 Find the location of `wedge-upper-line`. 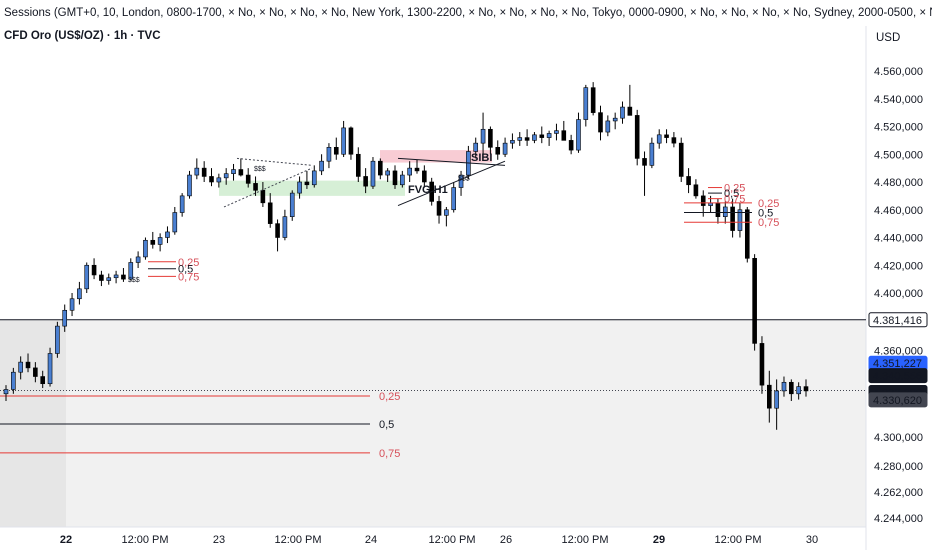

wedge-upper-line is located at coordinates (451, 161).